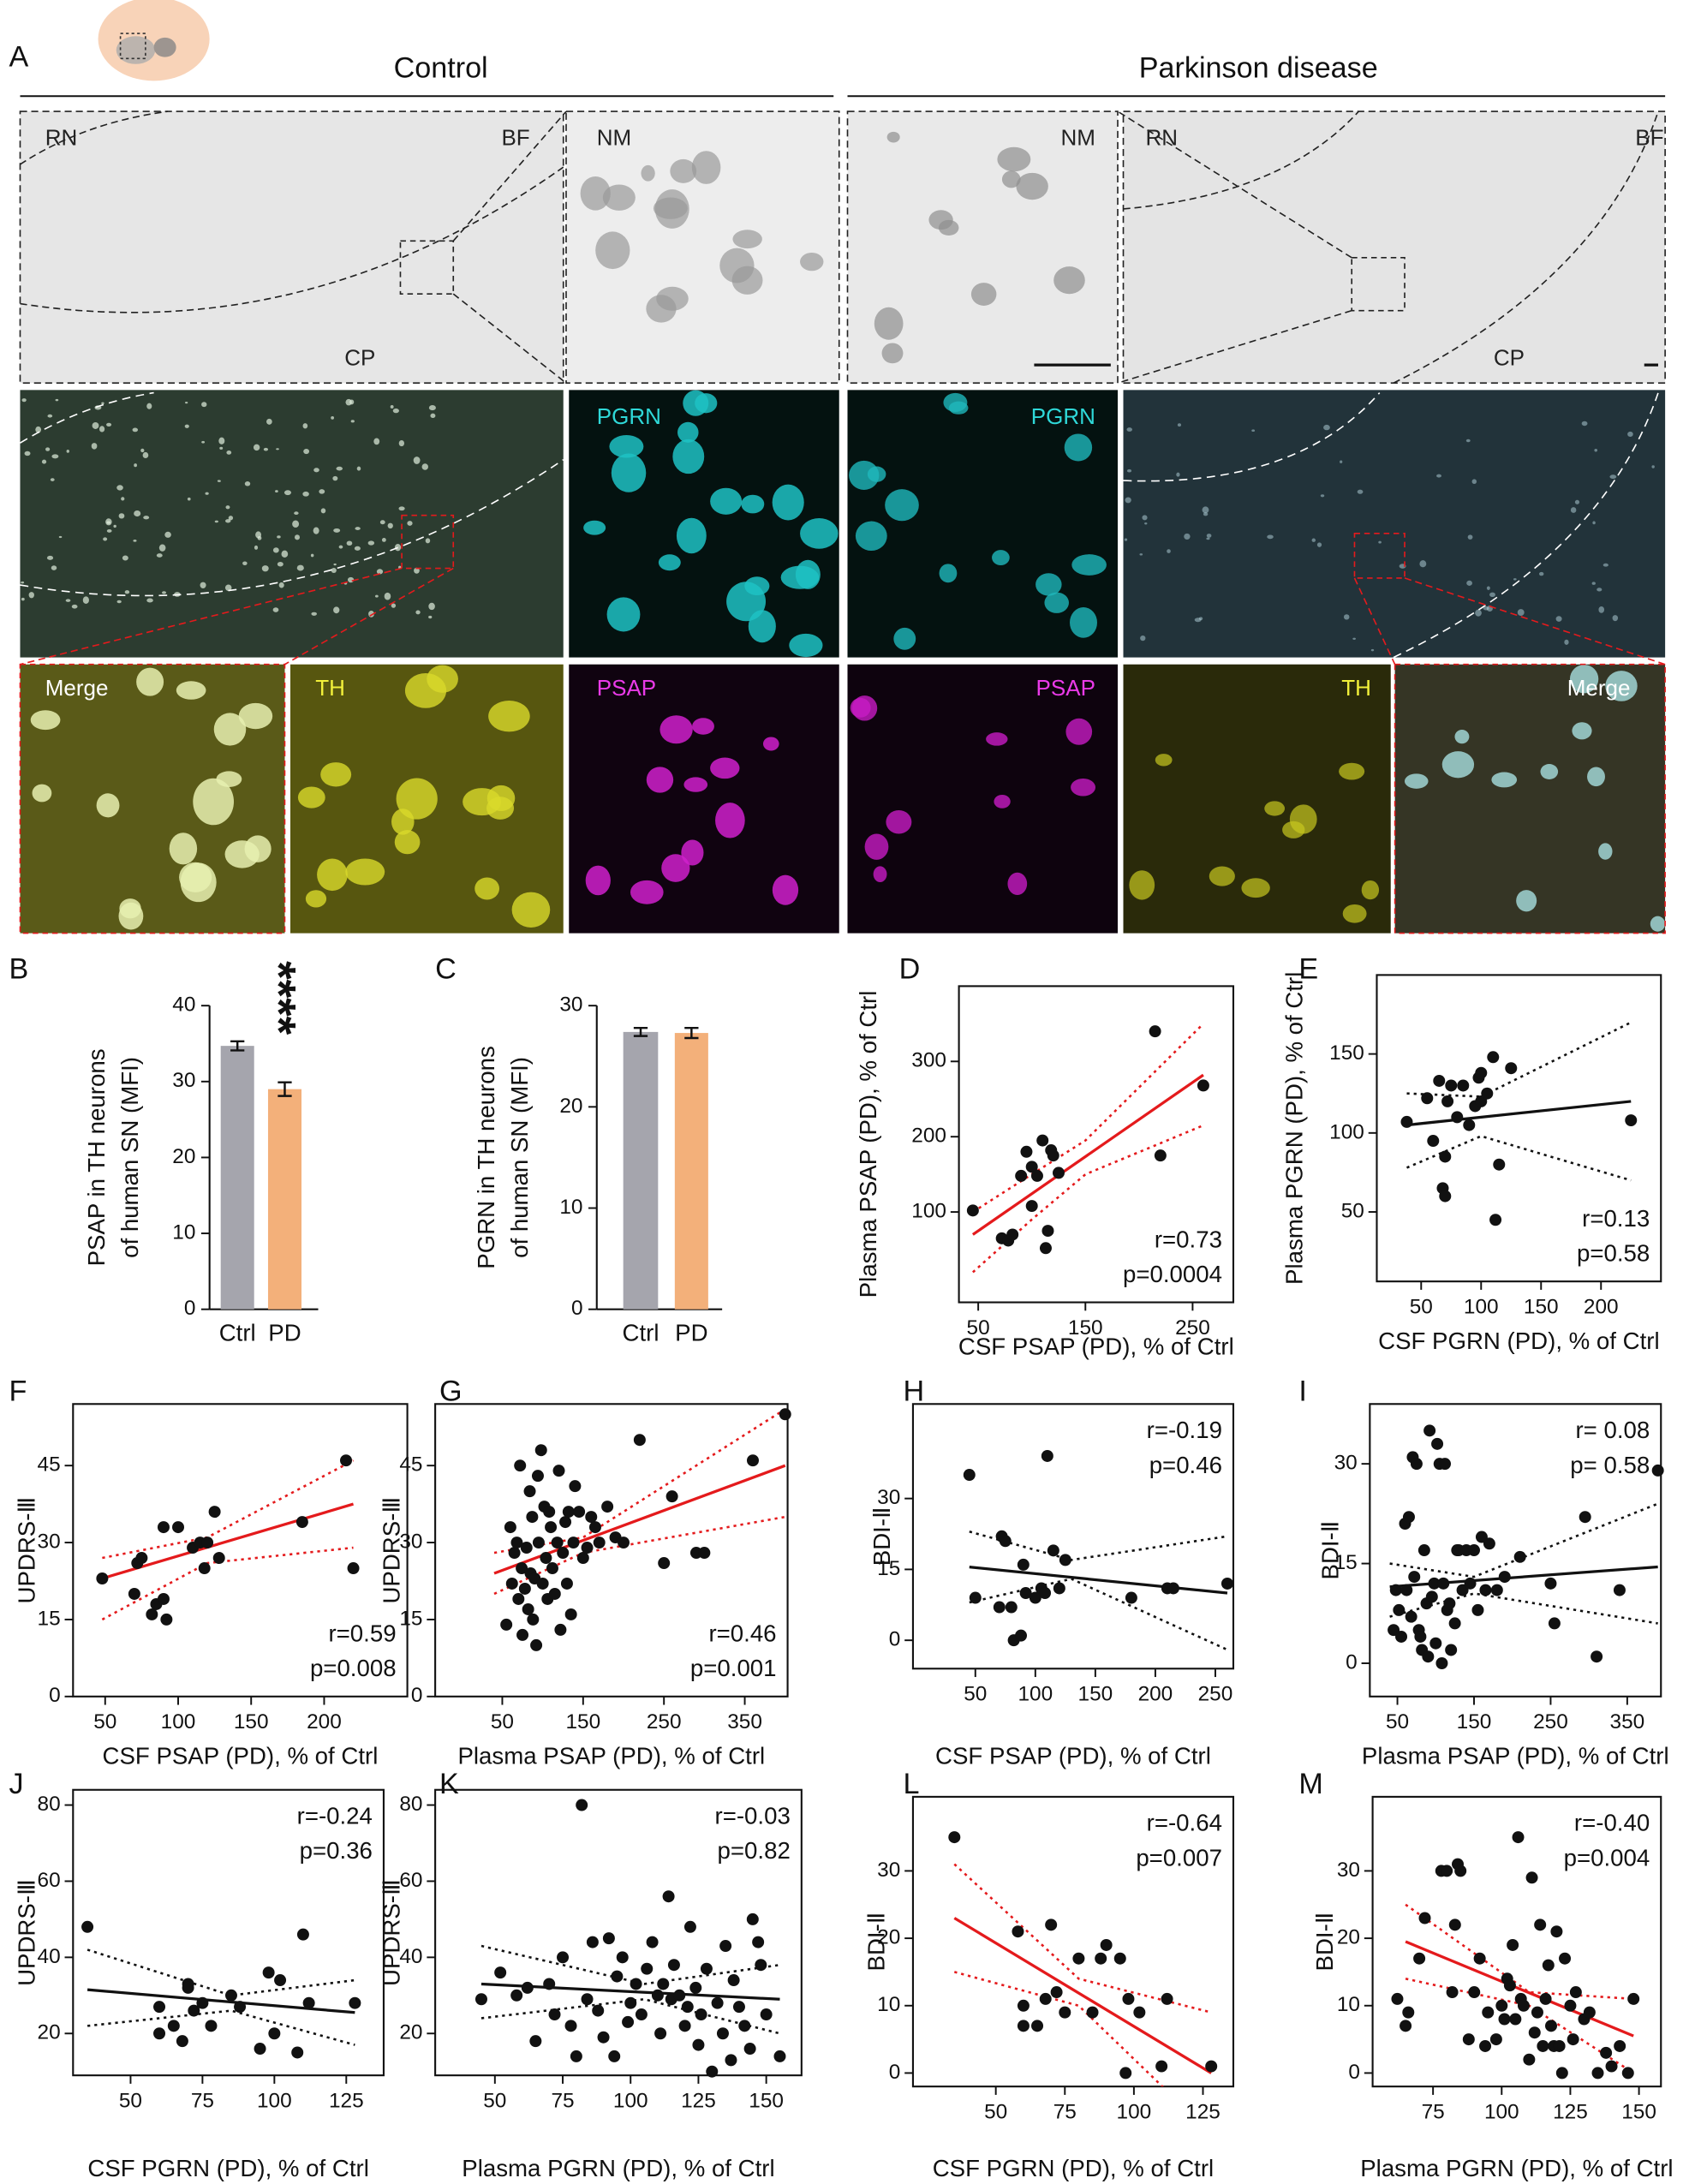  Describe the element at coordinates (888, 1498) in the screenshot. I see `y-tick-label: 30` at that location.